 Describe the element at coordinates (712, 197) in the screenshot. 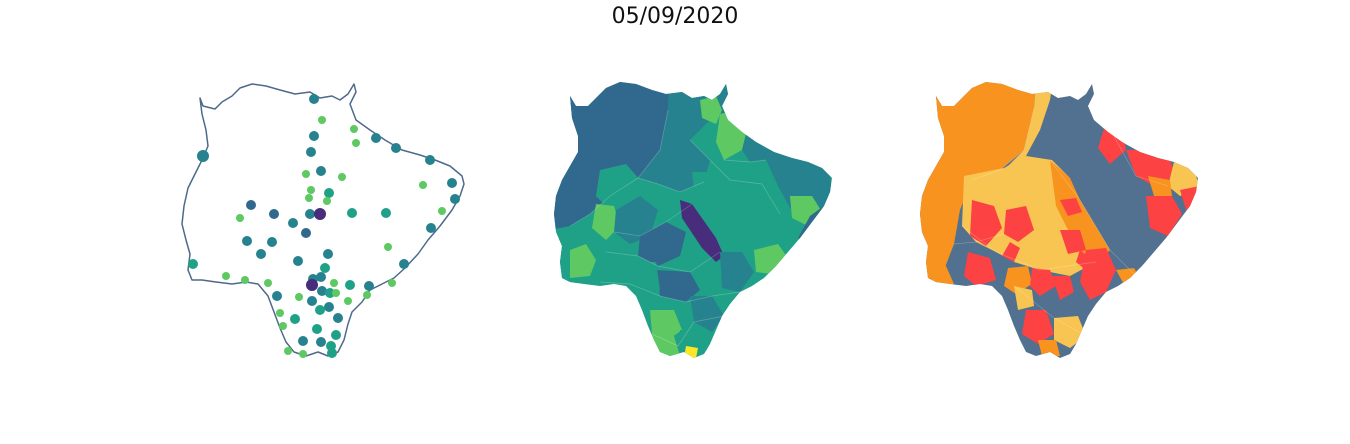

I see `region-center-east` at that location.